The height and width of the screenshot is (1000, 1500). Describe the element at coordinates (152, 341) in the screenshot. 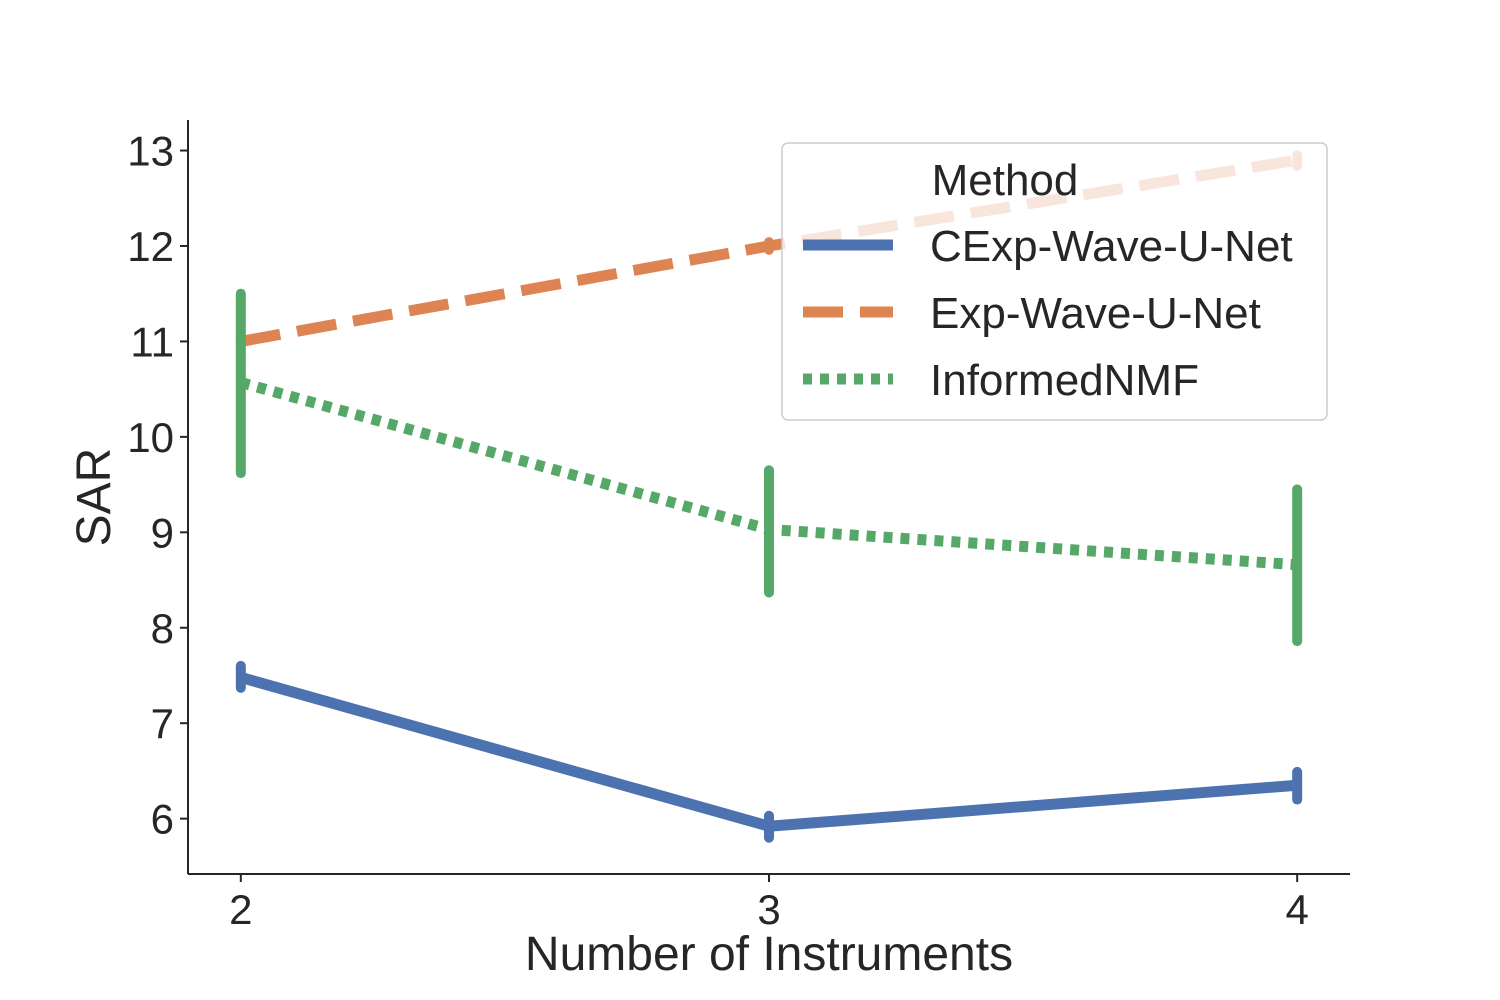

I see `y-tick-label: 11` at that location.